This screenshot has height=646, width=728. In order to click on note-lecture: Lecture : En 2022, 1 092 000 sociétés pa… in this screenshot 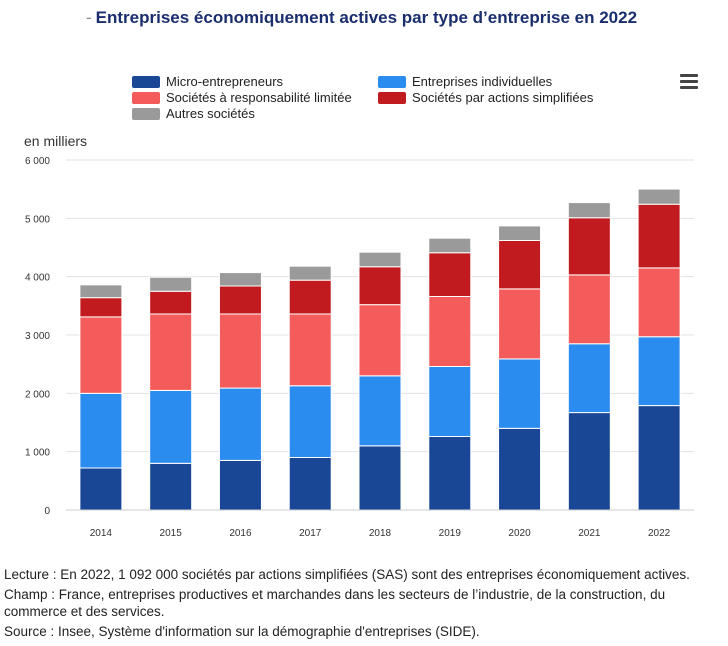, I will do `click(347, 574)`.